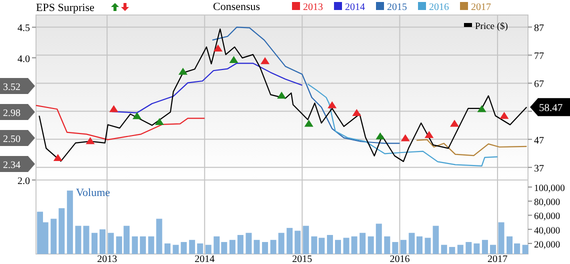  I want to click on legend-title: Consensus, so click(236, 7).